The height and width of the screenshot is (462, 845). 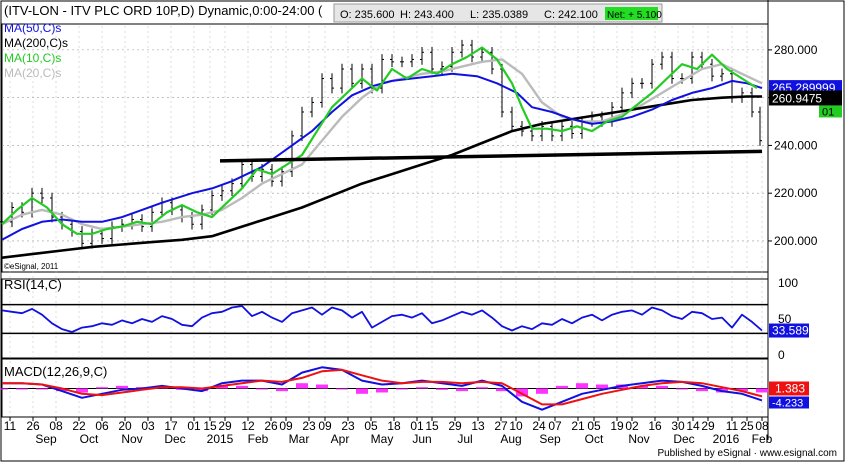 What do you see at coordinates (796, 145) in the screenshot?
I see `price-tick-label: 240.000` at bounding box center [796, 145].